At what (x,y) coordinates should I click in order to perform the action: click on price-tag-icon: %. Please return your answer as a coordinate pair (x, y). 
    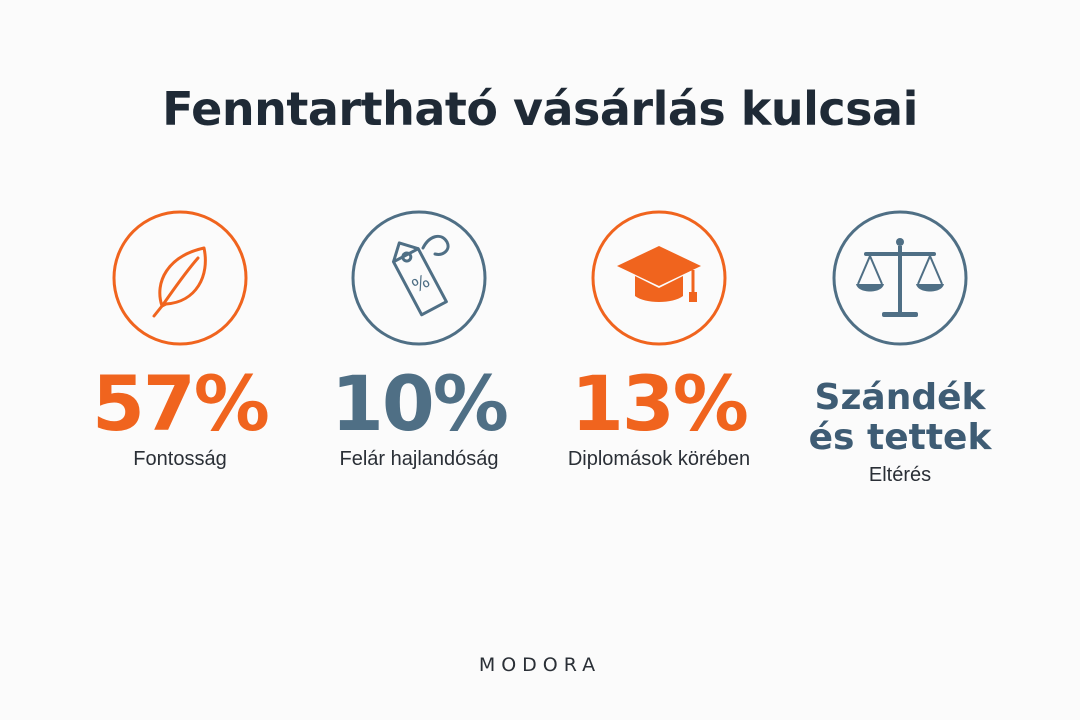
    Looking at the image, I should click on (419, 278).